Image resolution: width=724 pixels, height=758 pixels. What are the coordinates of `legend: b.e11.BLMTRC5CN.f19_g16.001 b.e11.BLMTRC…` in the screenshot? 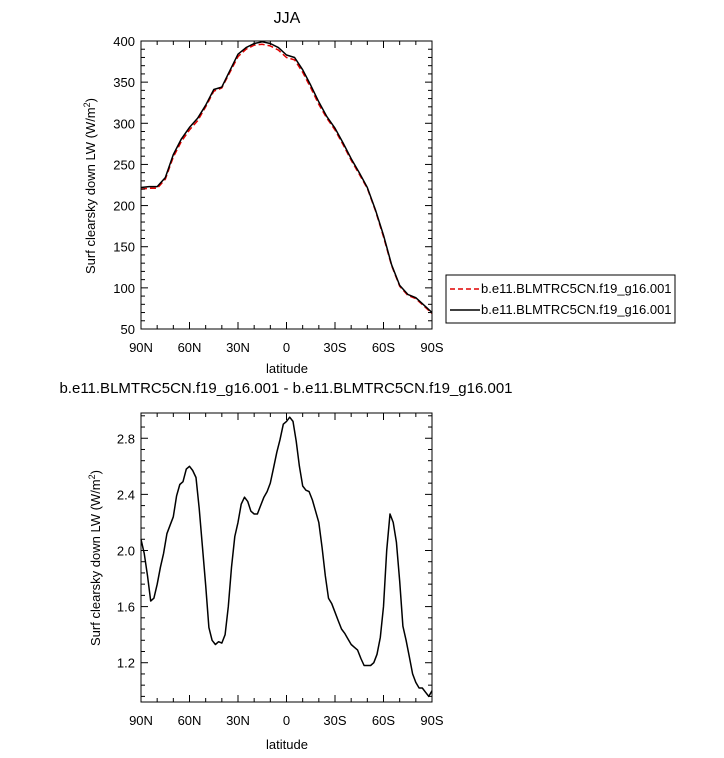 It's located at (560, 299).